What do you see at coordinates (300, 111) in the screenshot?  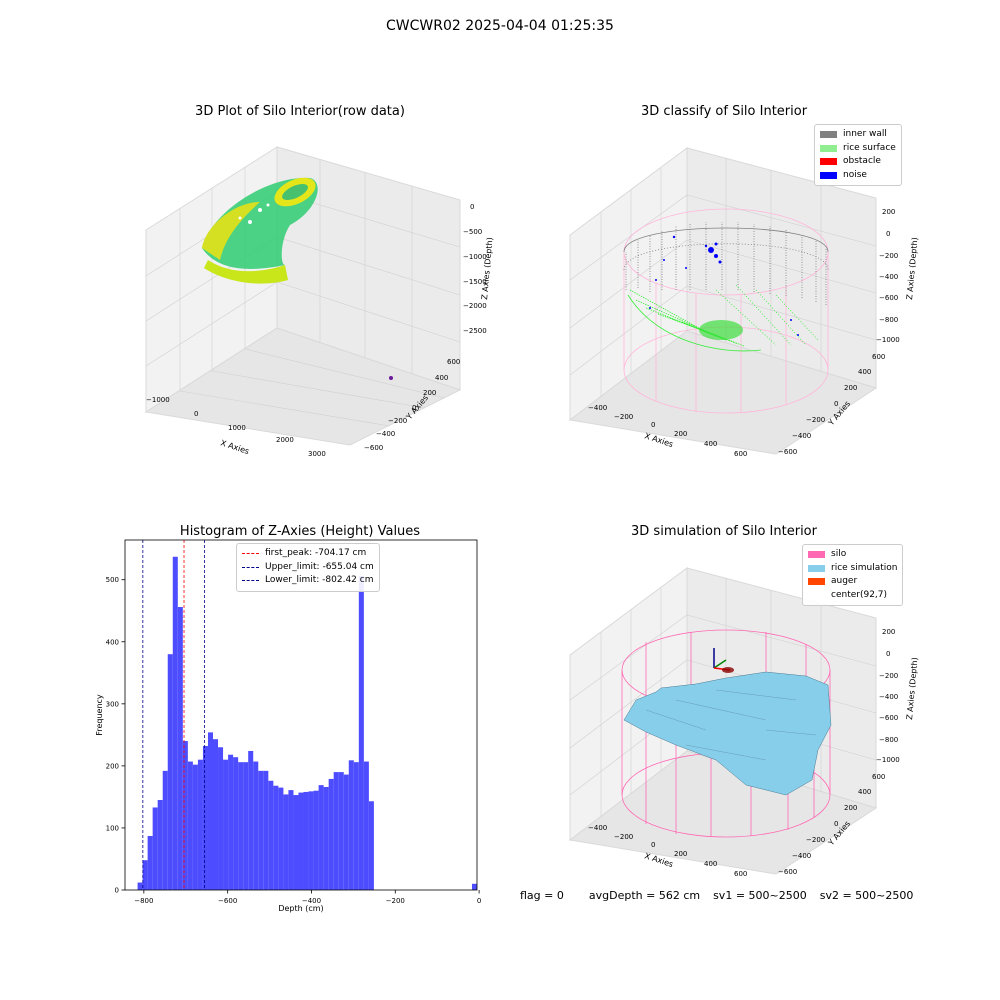 I see `raw-plot-title: 3D Plot of Silo Interior(row data)` at bounding box center [300, 111].